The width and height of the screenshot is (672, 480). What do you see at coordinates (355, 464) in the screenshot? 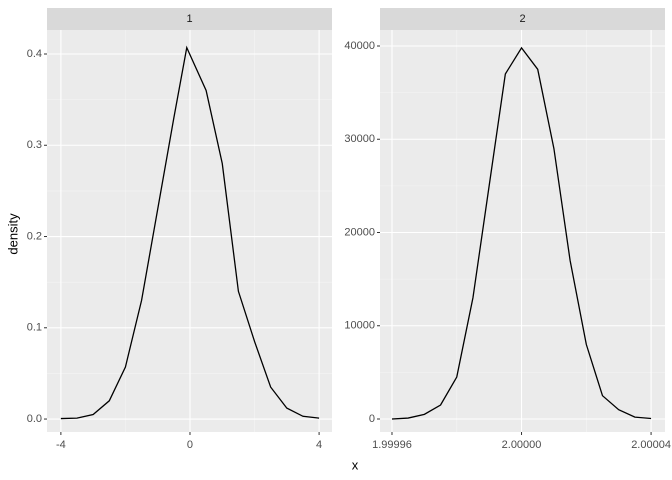
I see `x-axis-label: x` at bounding box center [355, 464].